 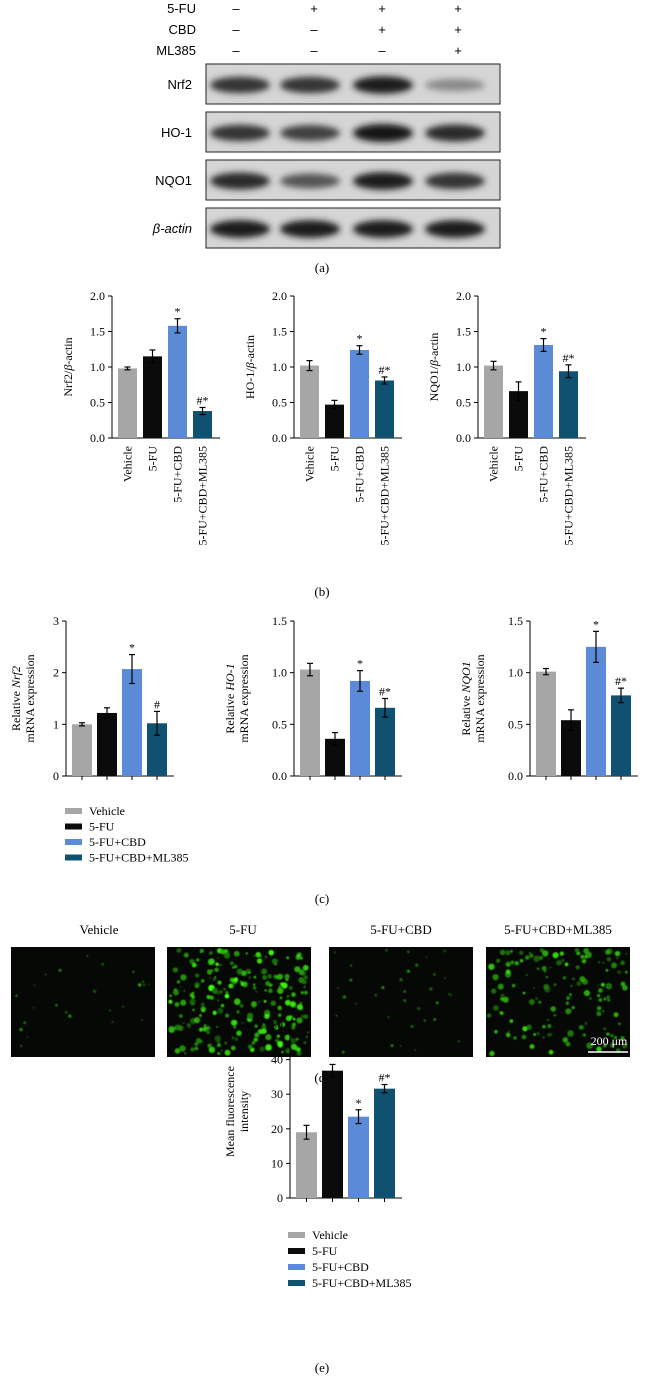 What do you see at coordinates (335, 459) in the screenshot?
I see `x-tick-label: 5-FU` at bounding box center [335, 459].